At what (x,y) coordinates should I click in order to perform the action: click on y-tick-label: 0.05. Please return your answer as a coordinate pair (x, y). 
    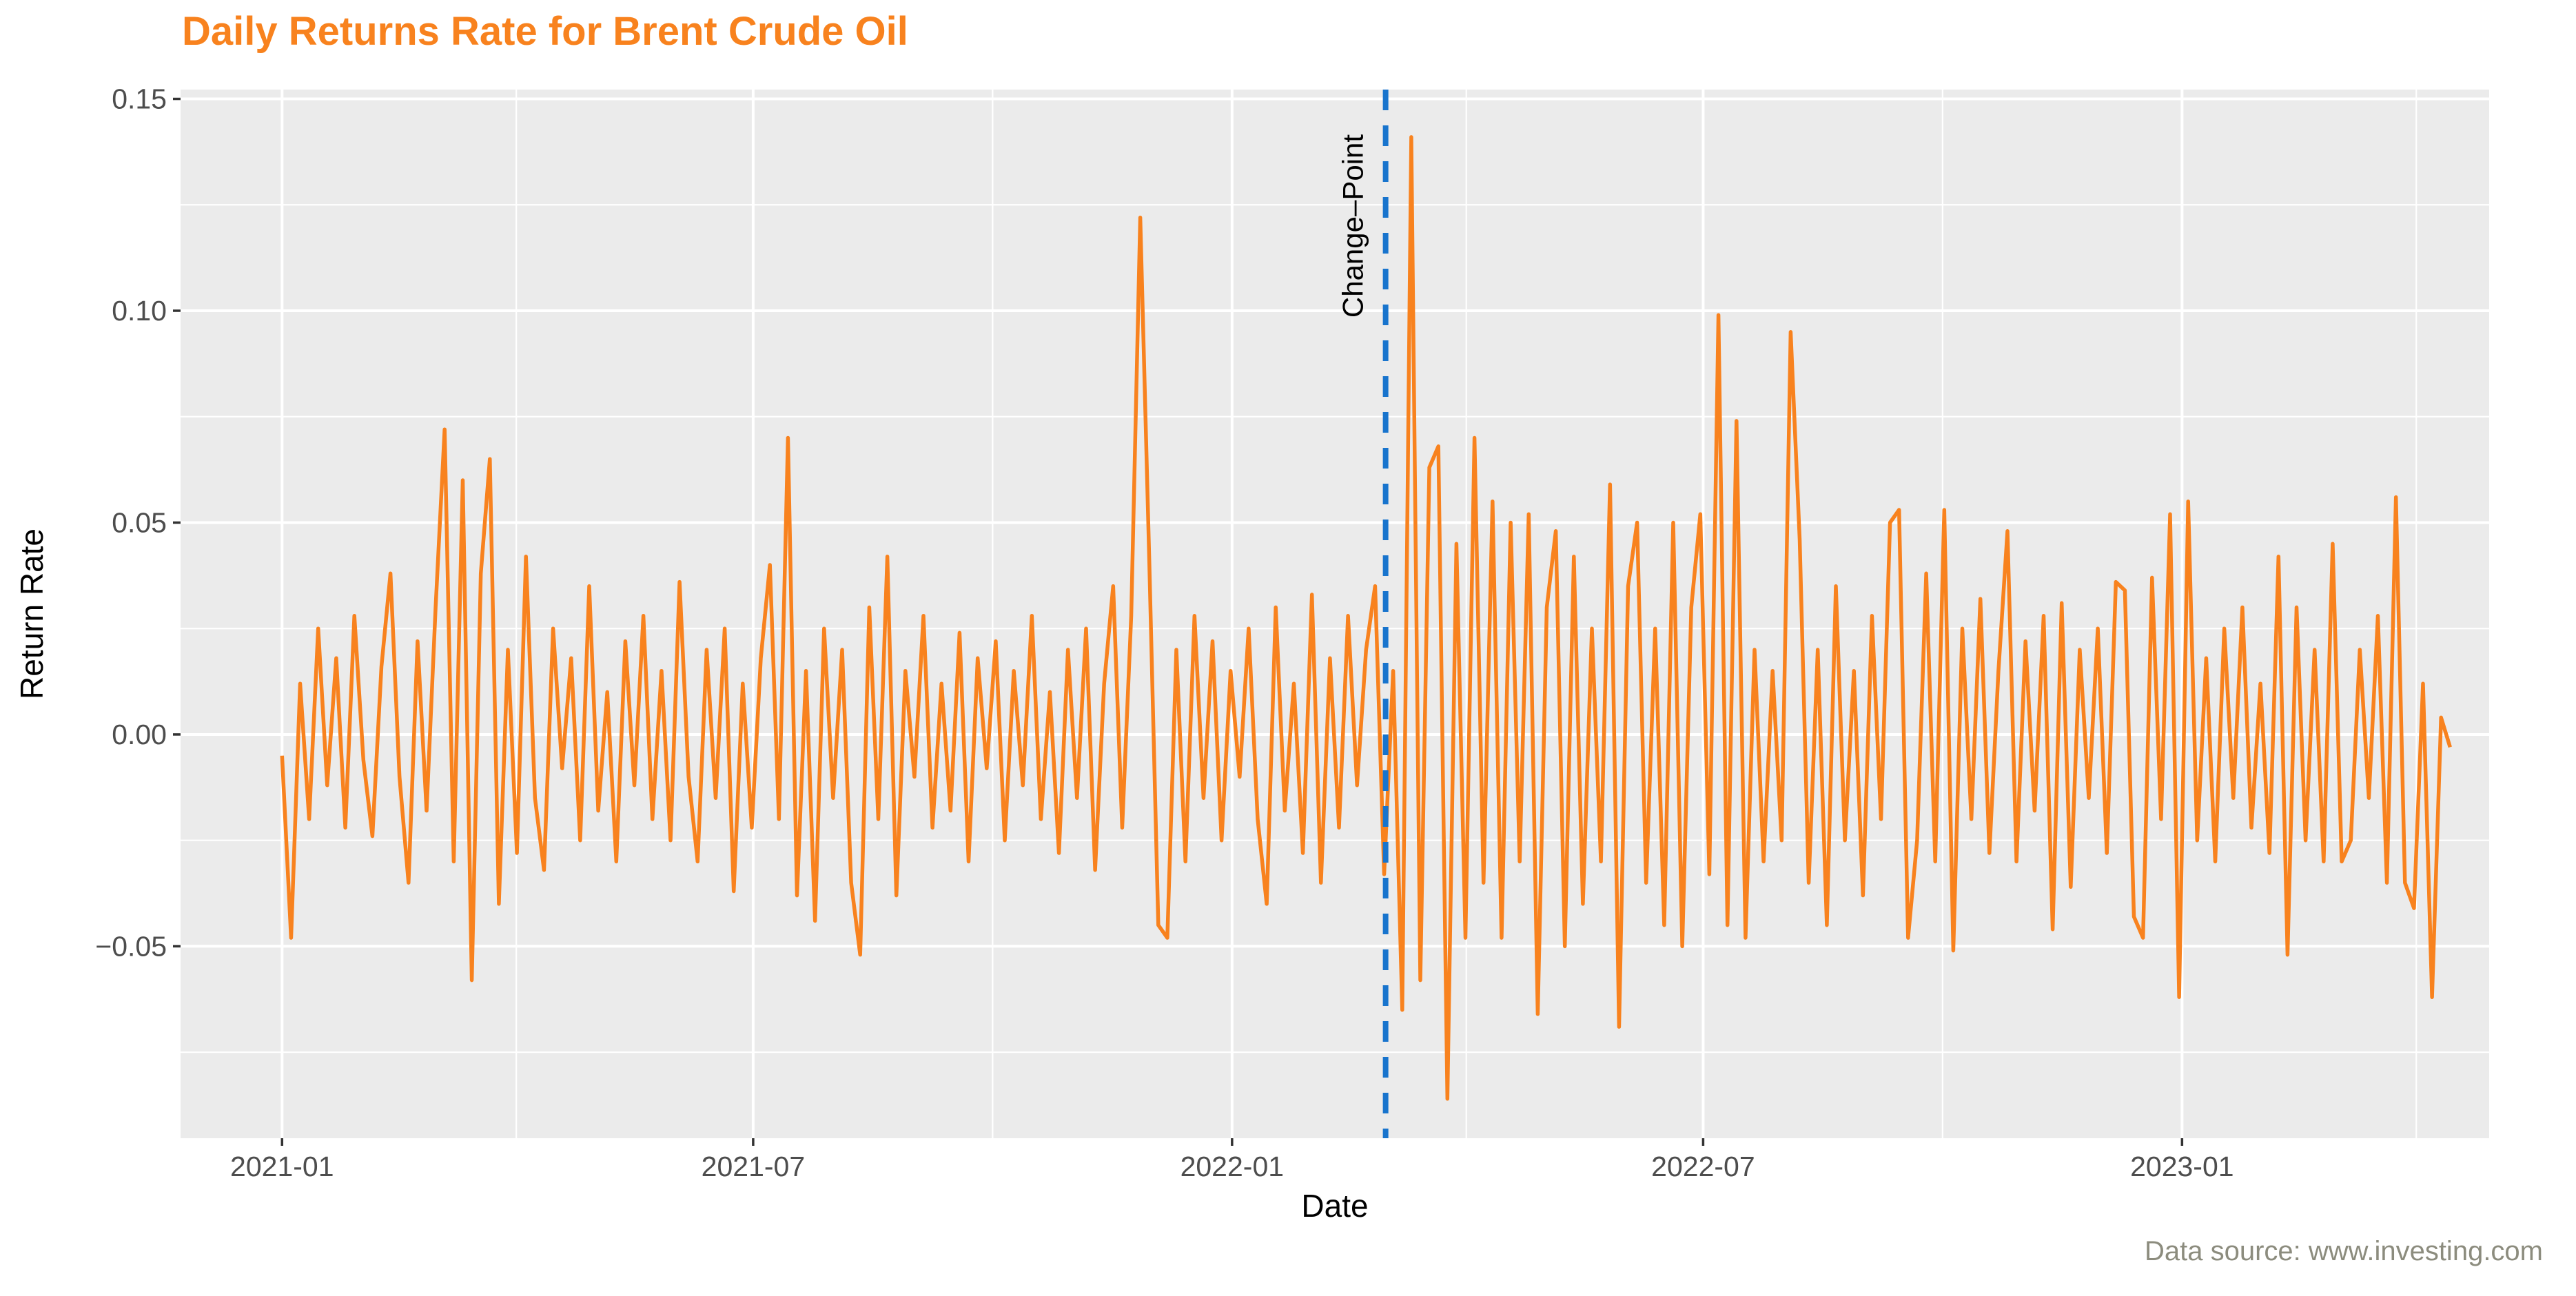
    Looking at the image, I should click on (139, 522).